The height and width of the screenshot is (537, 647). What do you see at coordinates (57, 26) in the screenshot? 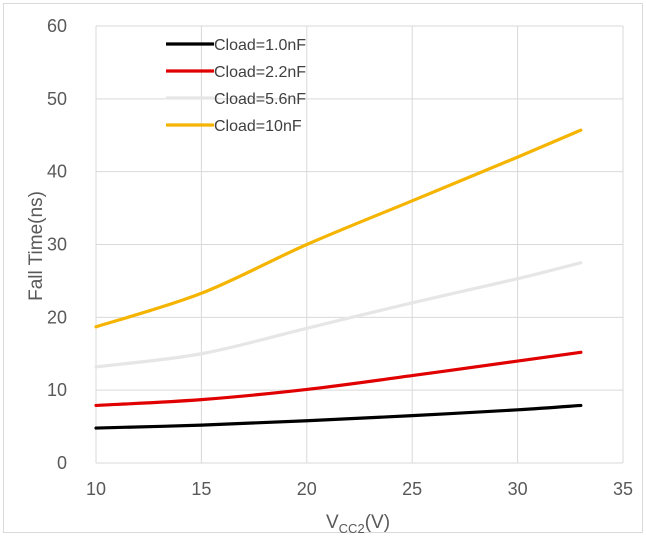
I see `y-tick-label: 60` at bounding box center [57, 26].